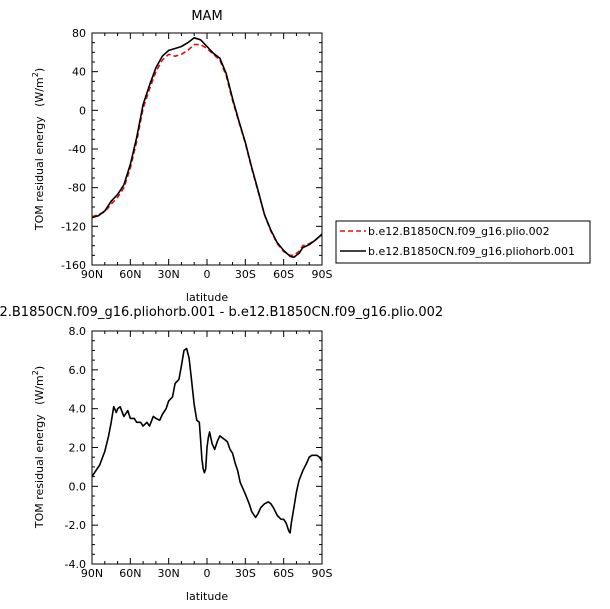  What do you see at coordinates (79, 72) in the screenshot?
I see `top-y-tick-label: 40` at bounding box center [79, 72].